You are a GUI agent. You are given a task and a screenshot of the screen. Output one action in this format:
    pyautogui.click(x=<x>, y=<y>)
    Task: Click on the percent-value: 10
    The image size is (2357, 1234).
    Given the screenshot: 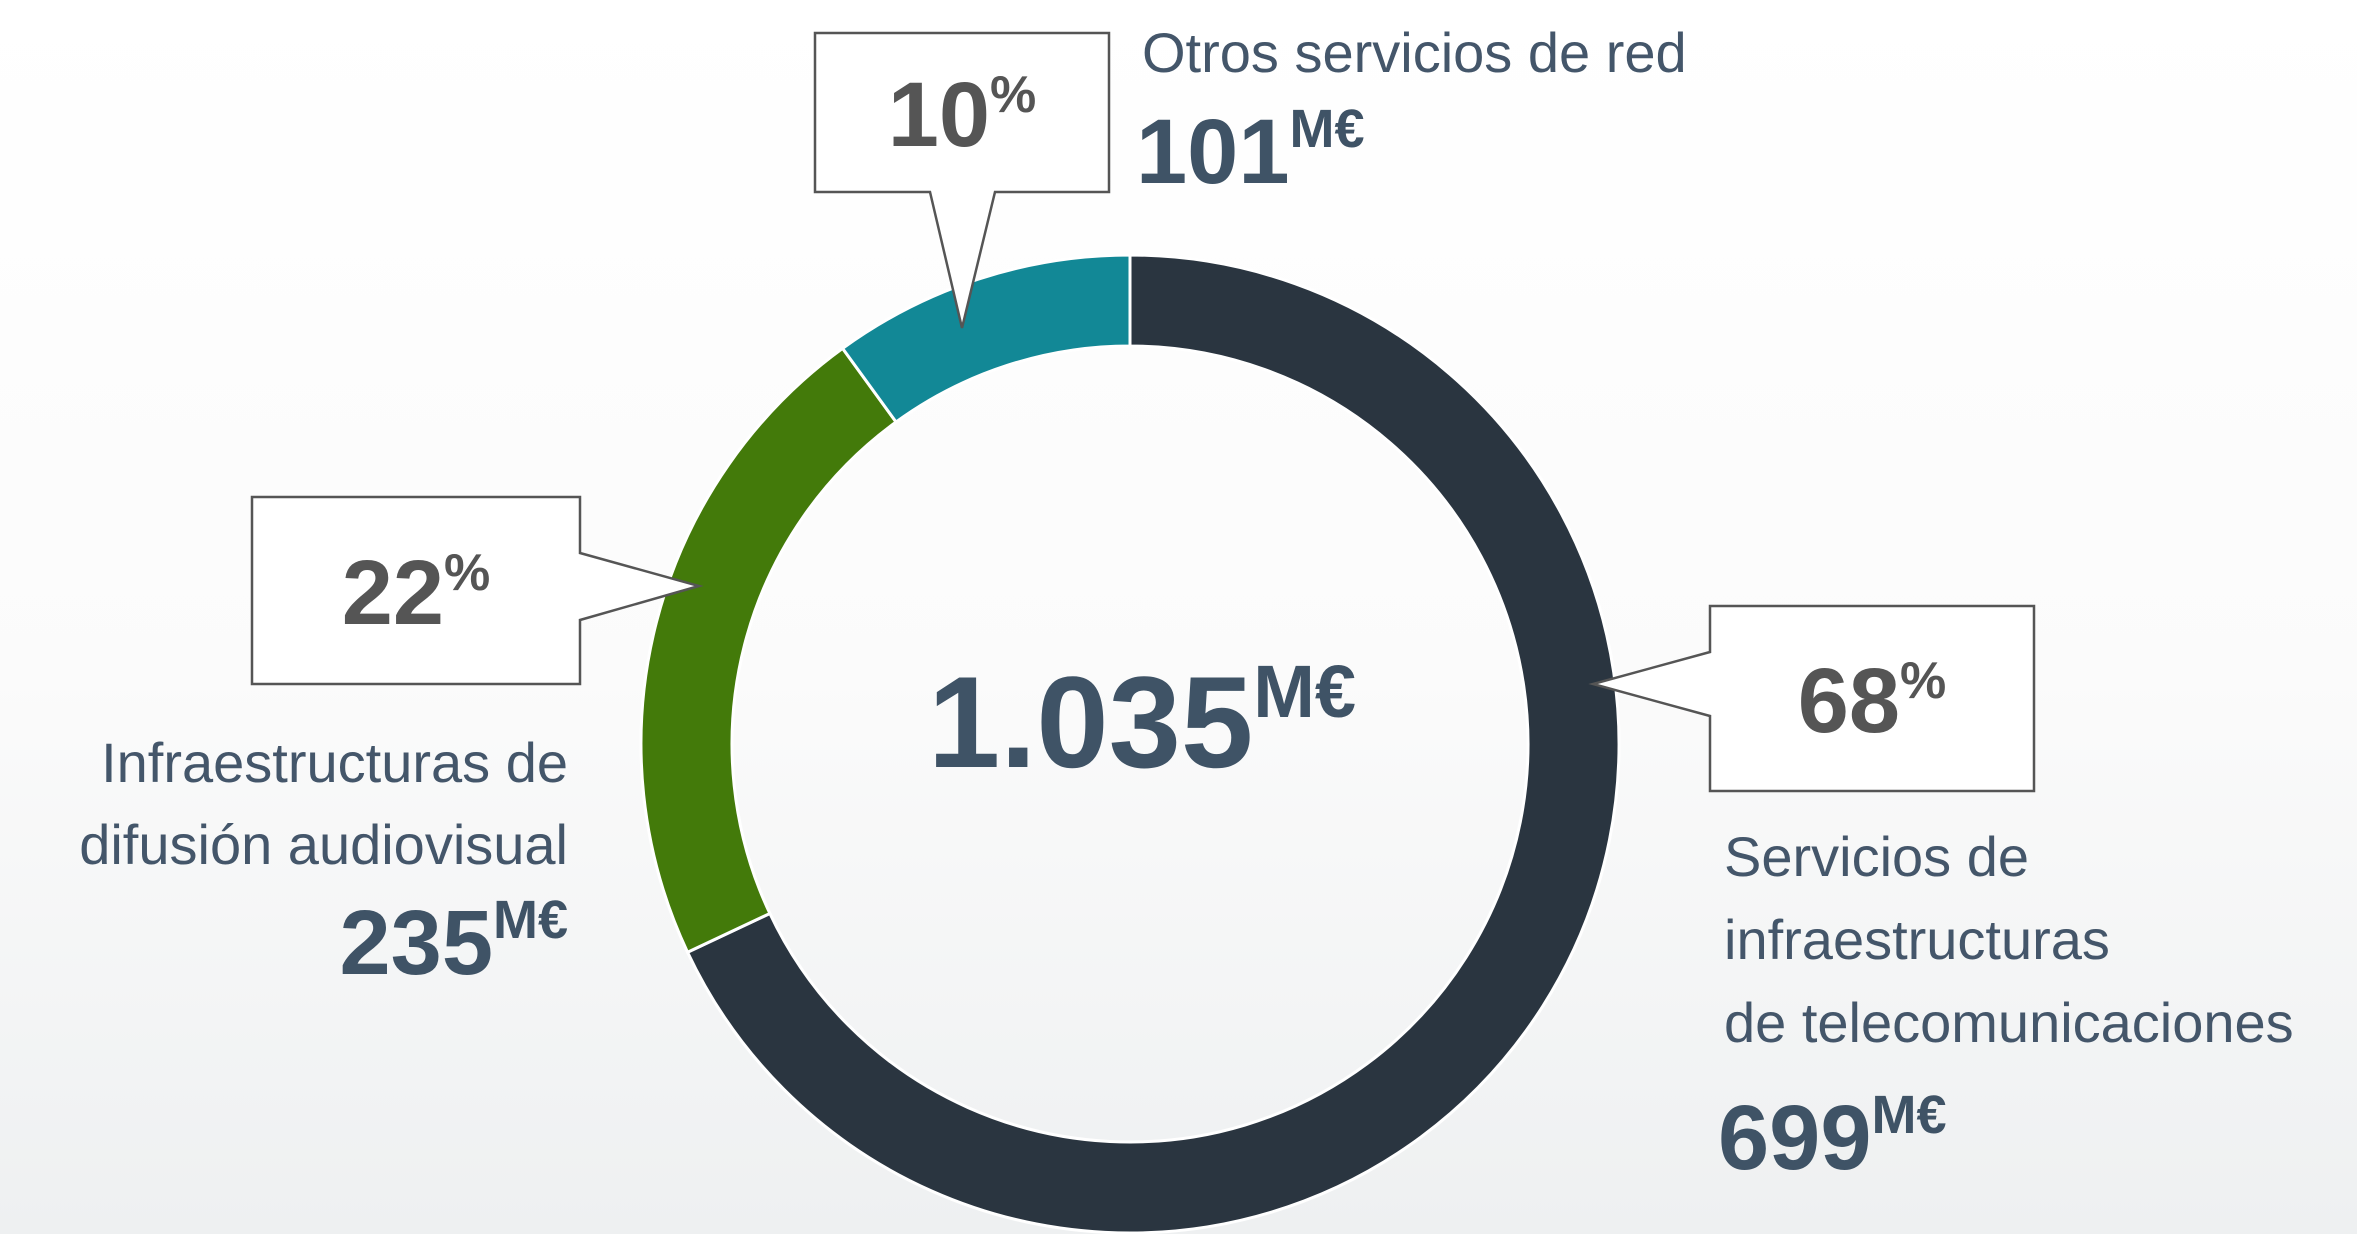 What is the action you would take?
    pyautogui.click(x=939, y=115)
    